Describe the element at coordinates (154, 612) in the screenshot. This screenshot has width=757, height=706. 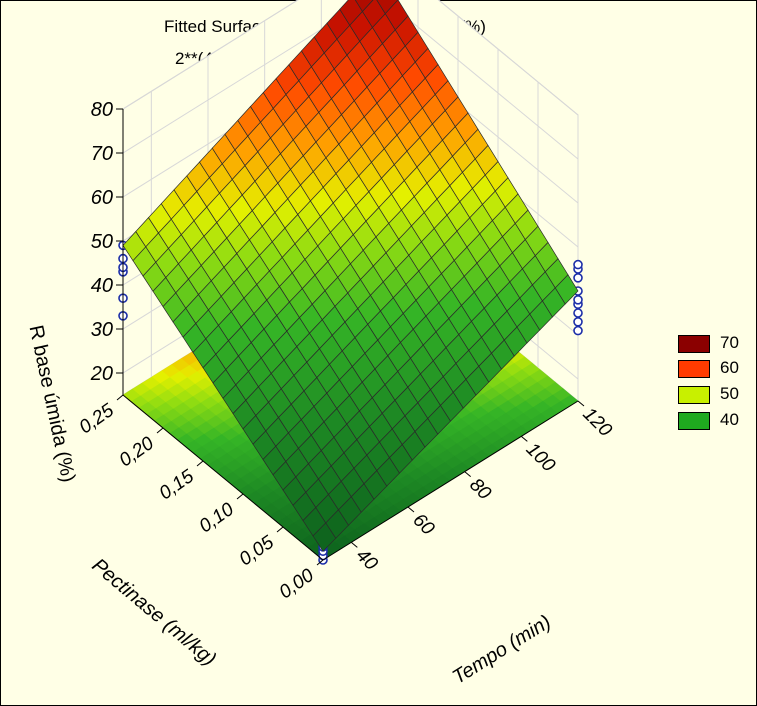
I see `pectinase-axis-label: Pectinase (ml/kg)` at that location.